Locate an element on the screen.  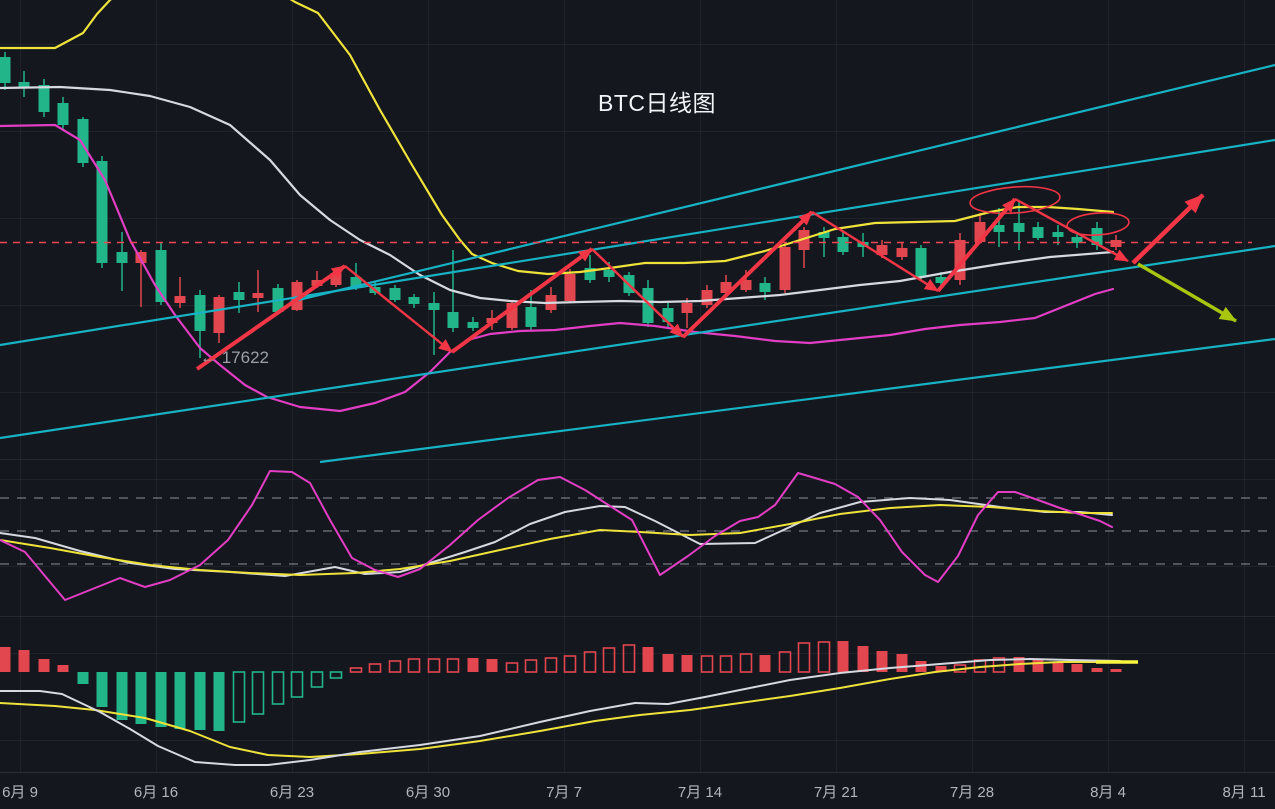
x-axis-label: 6月 30 is located at coordinates (428, 792).